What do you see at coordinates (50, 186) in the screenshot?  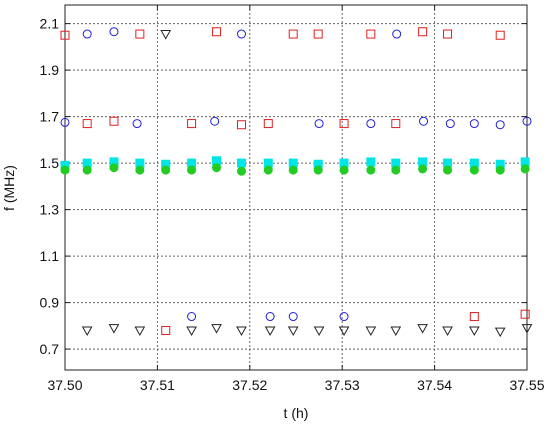 I see `y-tick-labels: 0.7 0.9 1.1 1.3 1.5 1.7 1.9 2.1` at bounding box center [50, 186].